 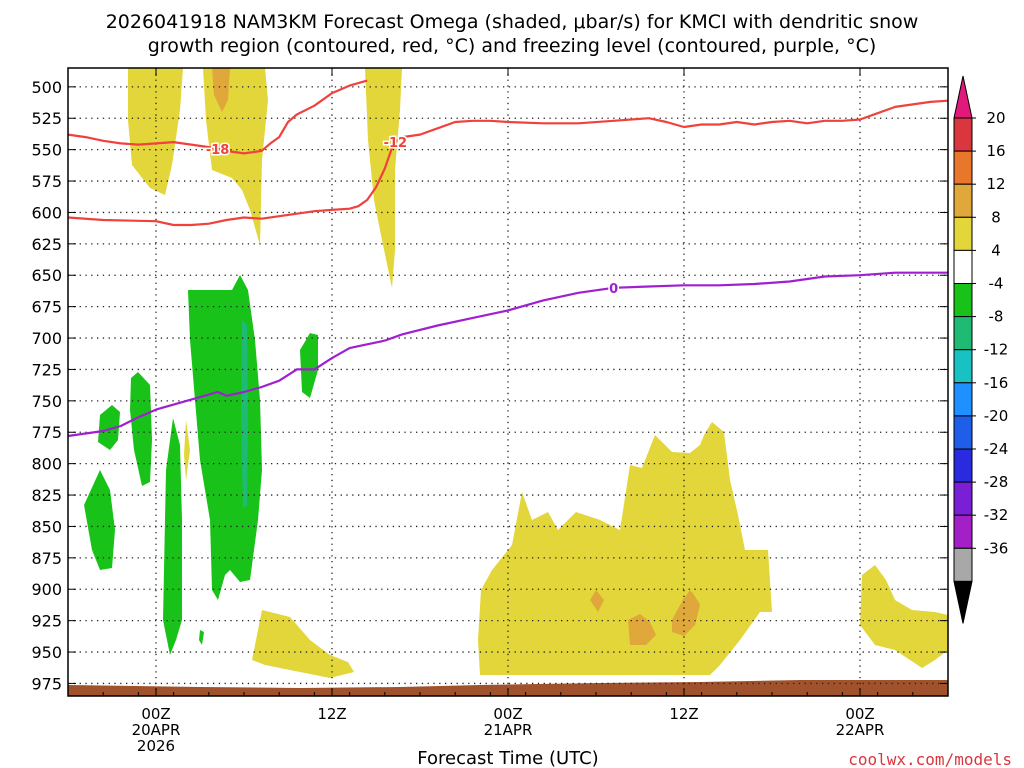 What do you see at coordinates (996, 416) in the screenshot?
I see `colorbar-label: -20` at bounding box center [996, 416].